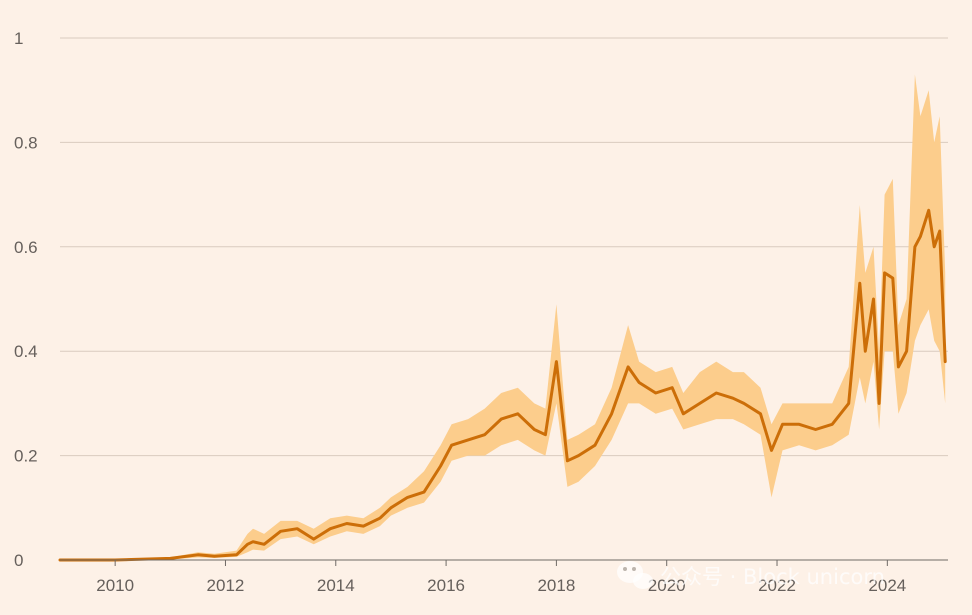  Describe the element at coordinates (26, 456) in the screenshot. I see `y-tick-label: 0.2` at that location.